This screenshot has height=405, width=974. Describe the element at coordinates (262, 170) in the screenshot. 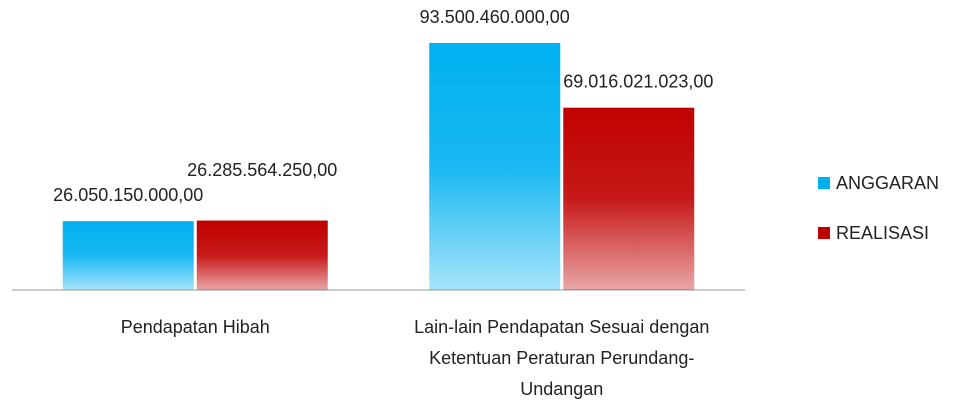

I see `value-label: 26.285.564.250,00` at that location.